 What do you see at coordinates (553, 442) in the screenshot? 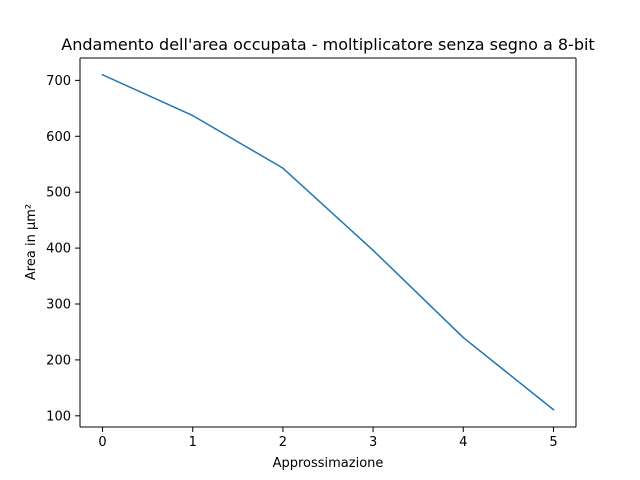
I see `x-tick-label: 5` at bounding box center [553, 442].